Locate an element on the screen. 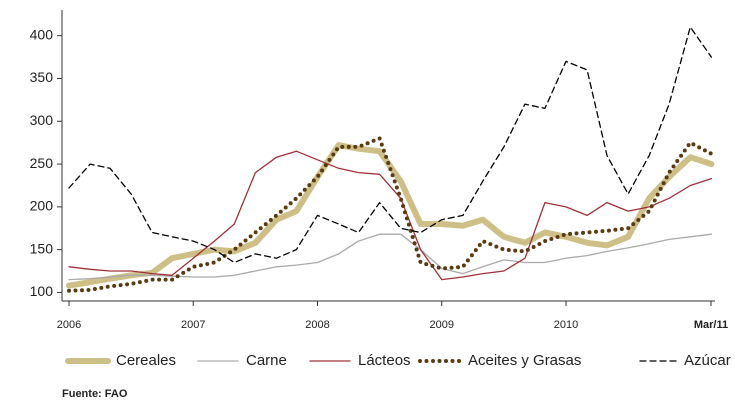 The height and width of the screenshot is (403, 735). legend-label: Azúcar is located at coordinates (707, 360).